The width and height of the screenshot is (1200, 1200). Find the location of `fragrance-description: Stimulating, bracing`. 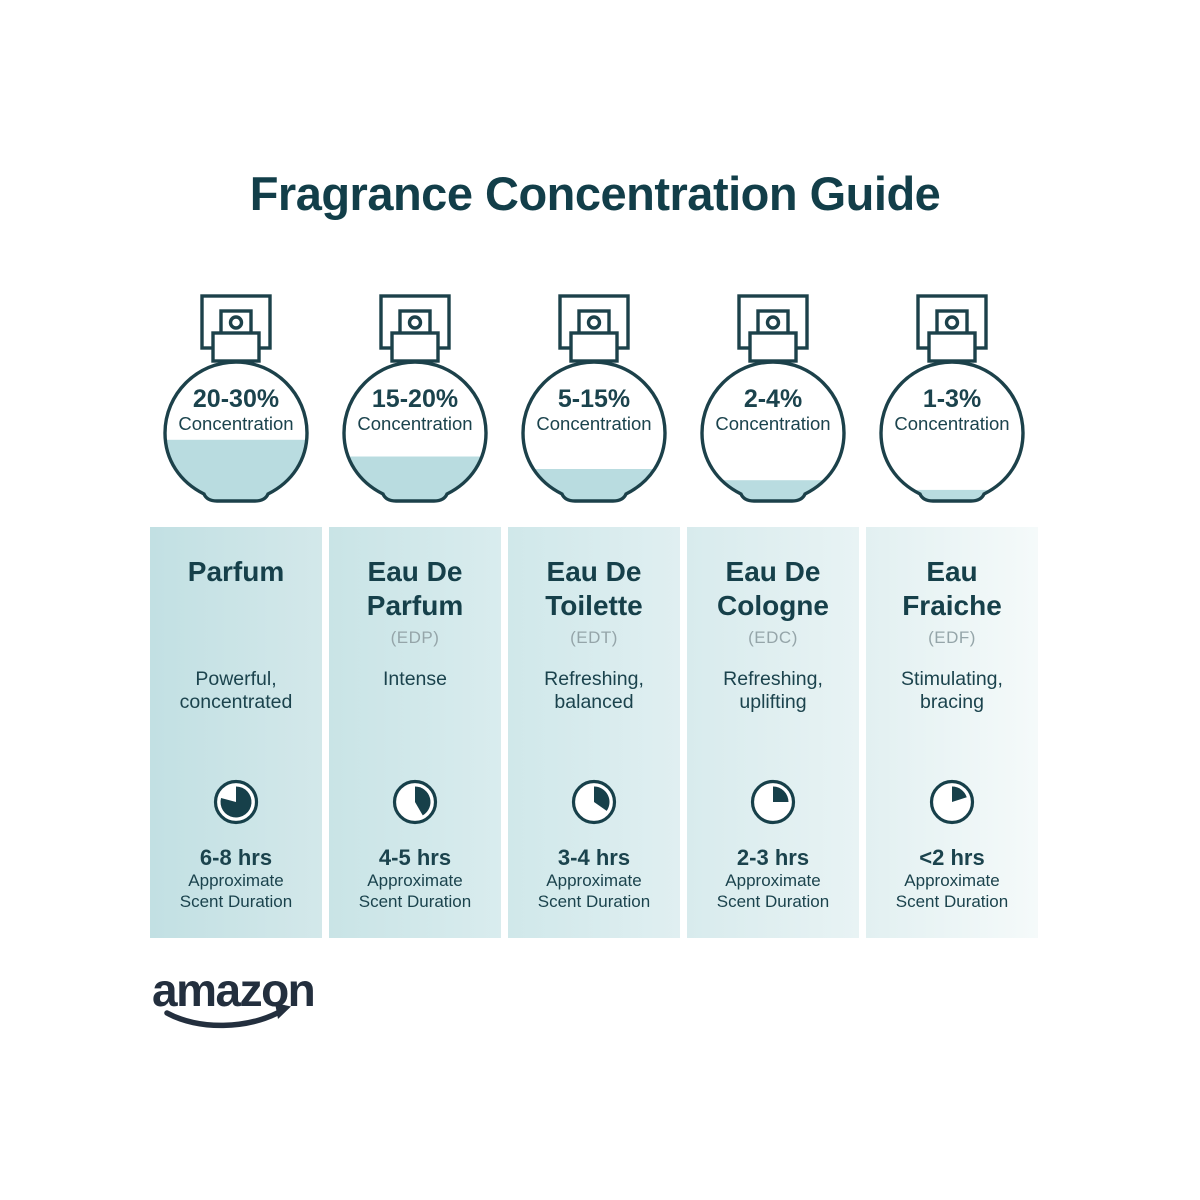

fragrance-description: Stimulating, bracing is located at coordinates (952, 690).